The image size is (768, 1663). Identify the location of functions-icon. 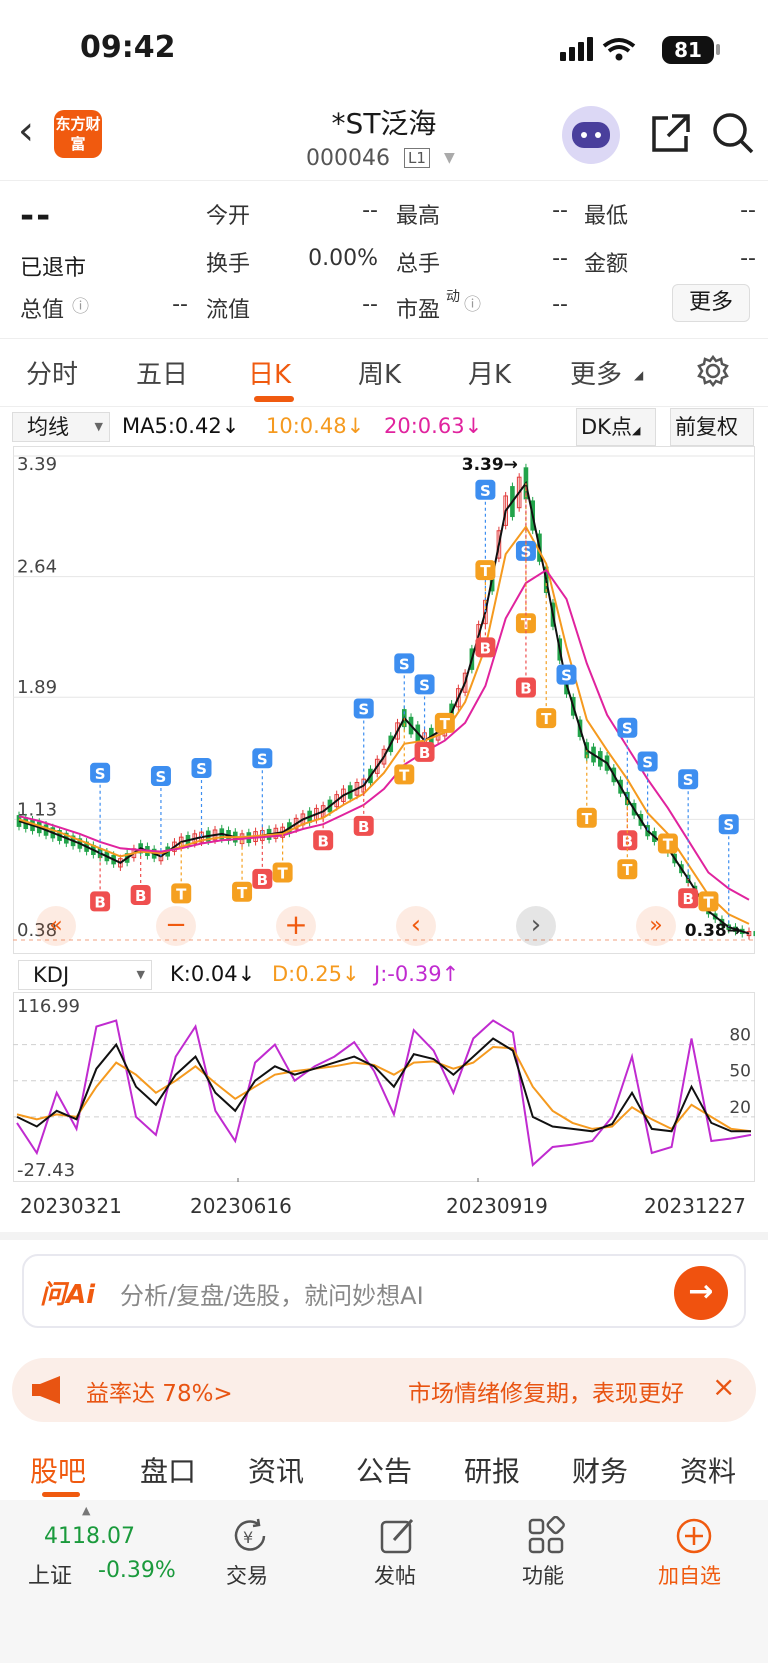
(546, 1536).